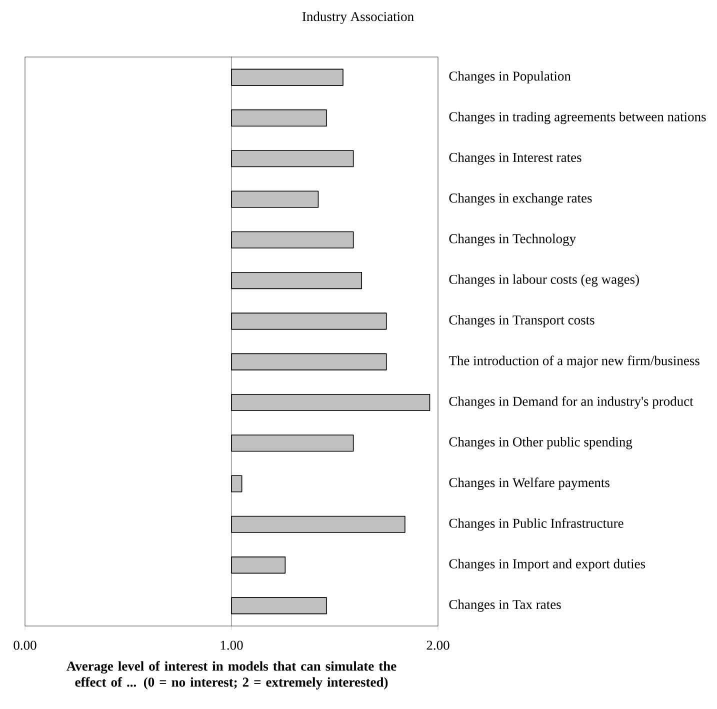 This screenshot has width=717, height=709. What do you see at coordinates (520, 199) in the screenshot?
I see `y-tick-label: Changes in exchange rates` at bounding box center [520, 199].